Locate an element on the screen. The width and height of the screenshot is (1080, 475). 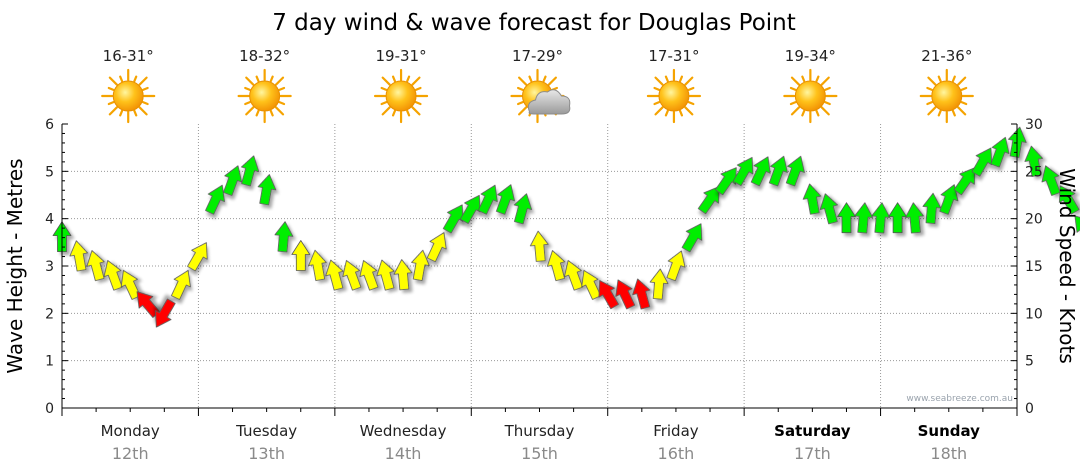
left-tick-label: 1 is located at coordinates (49, 362).